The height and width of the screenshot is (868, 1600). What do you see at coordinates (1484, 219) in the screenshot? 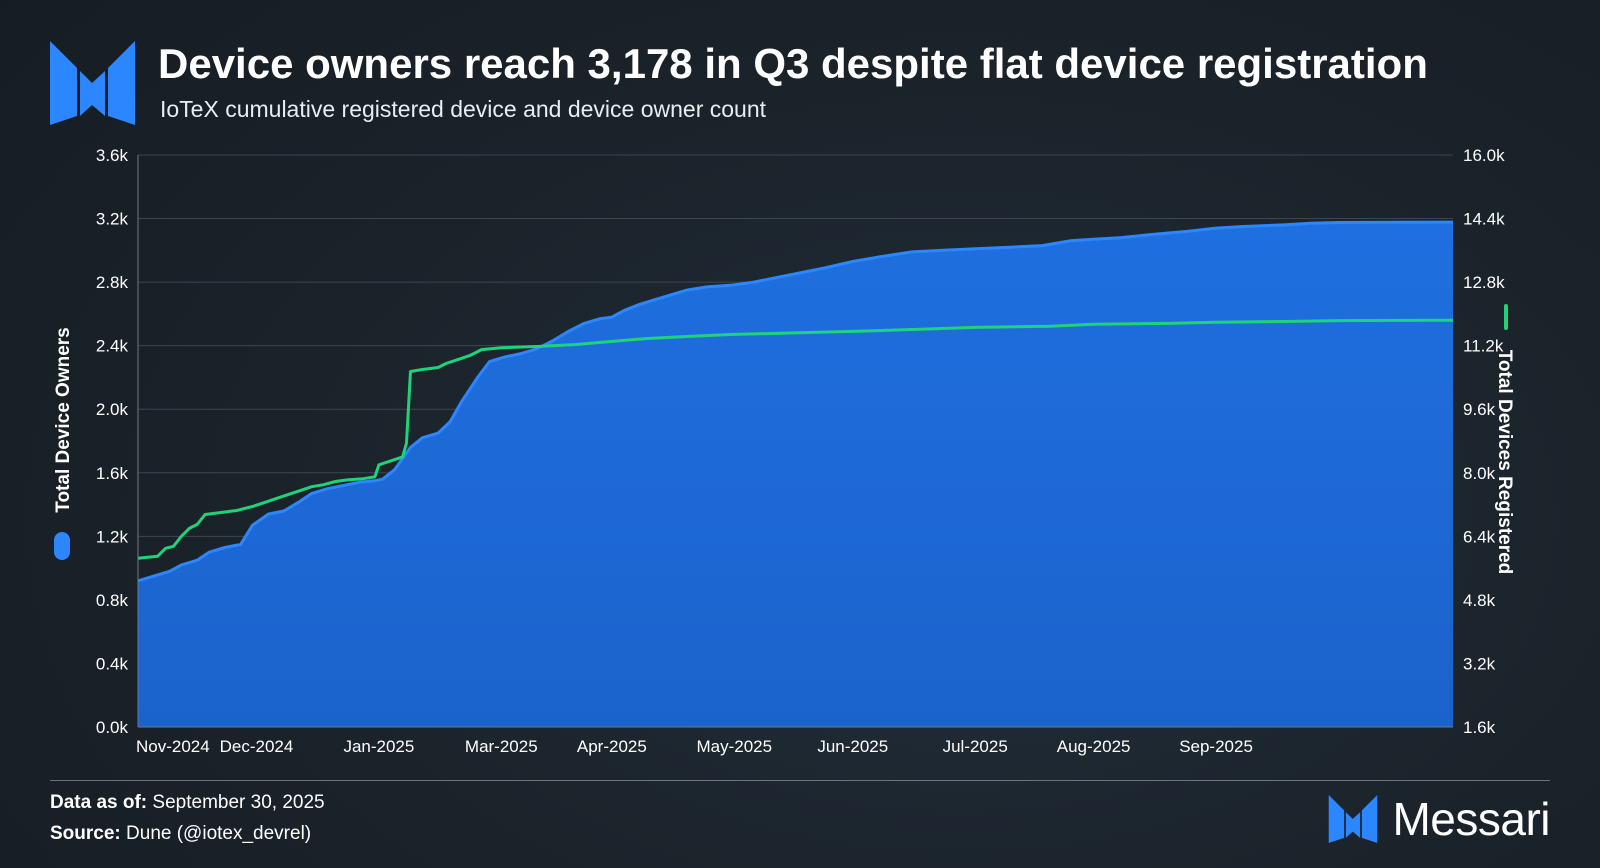
I see `right-tick-label: 14.4k` at bounding box center [1484, 219].